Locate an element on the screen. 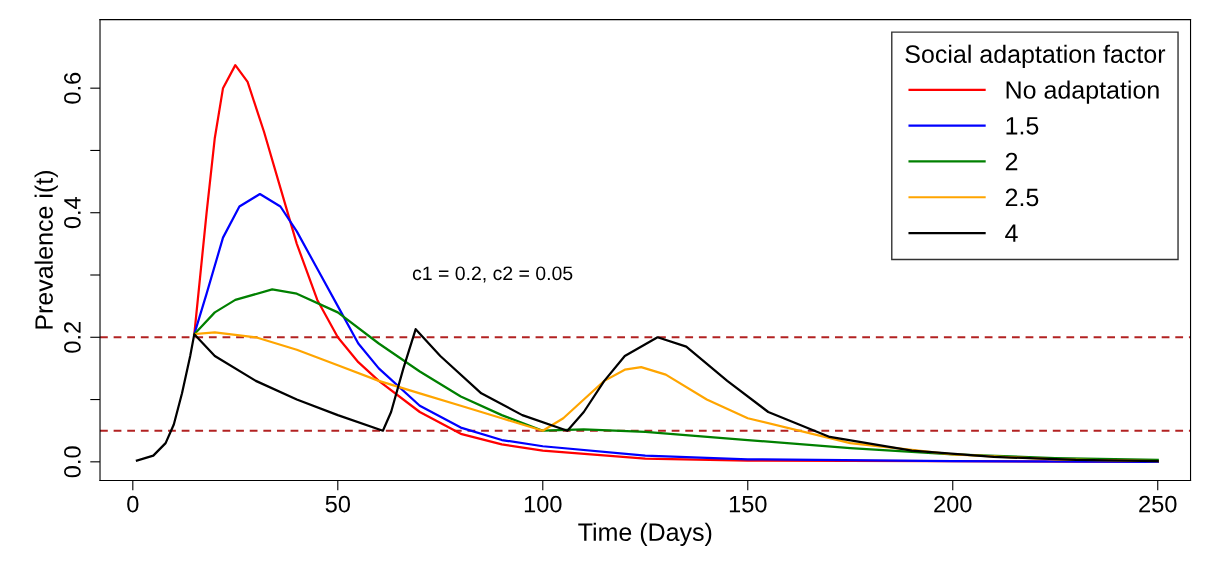 Image resolution: width=1205 pixels, height=562 pixels. legend-label: 1.5 is located at coordinates (1022, 126).